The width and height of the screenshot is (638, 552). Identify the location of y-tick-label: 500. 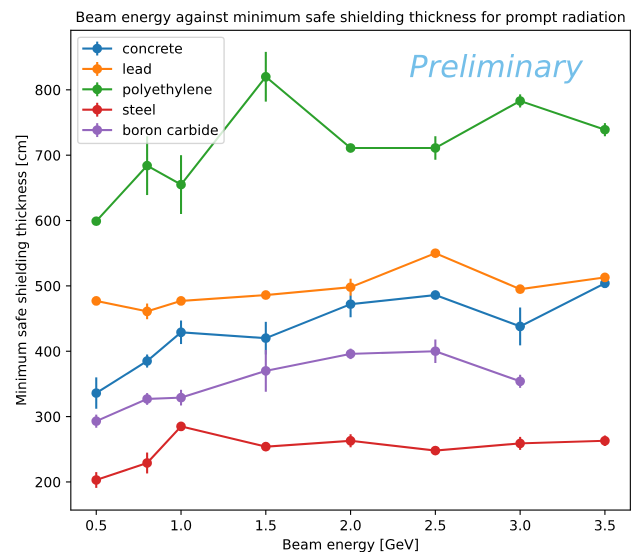
(48, 286).